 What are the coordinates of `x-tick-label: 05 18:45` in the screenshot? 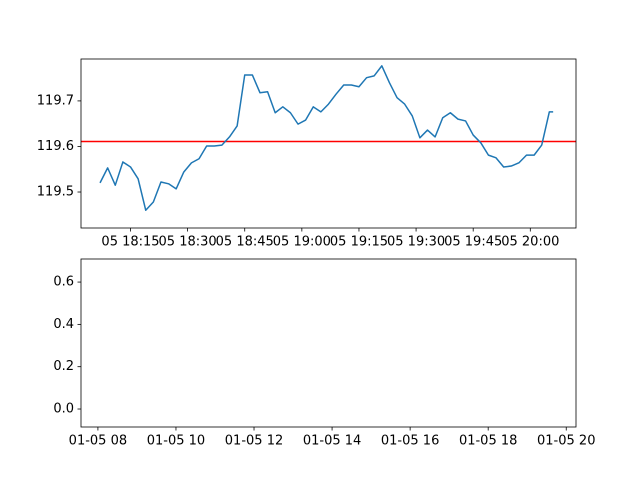 It's located at (245, 242).